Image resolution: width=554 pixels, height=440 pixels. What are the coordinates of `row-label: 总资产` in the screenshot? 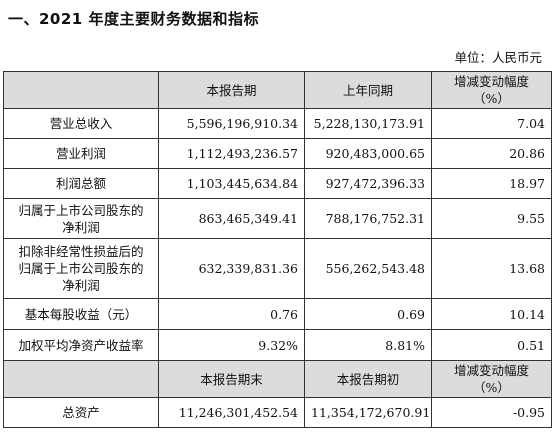 It's located at (81, 412).